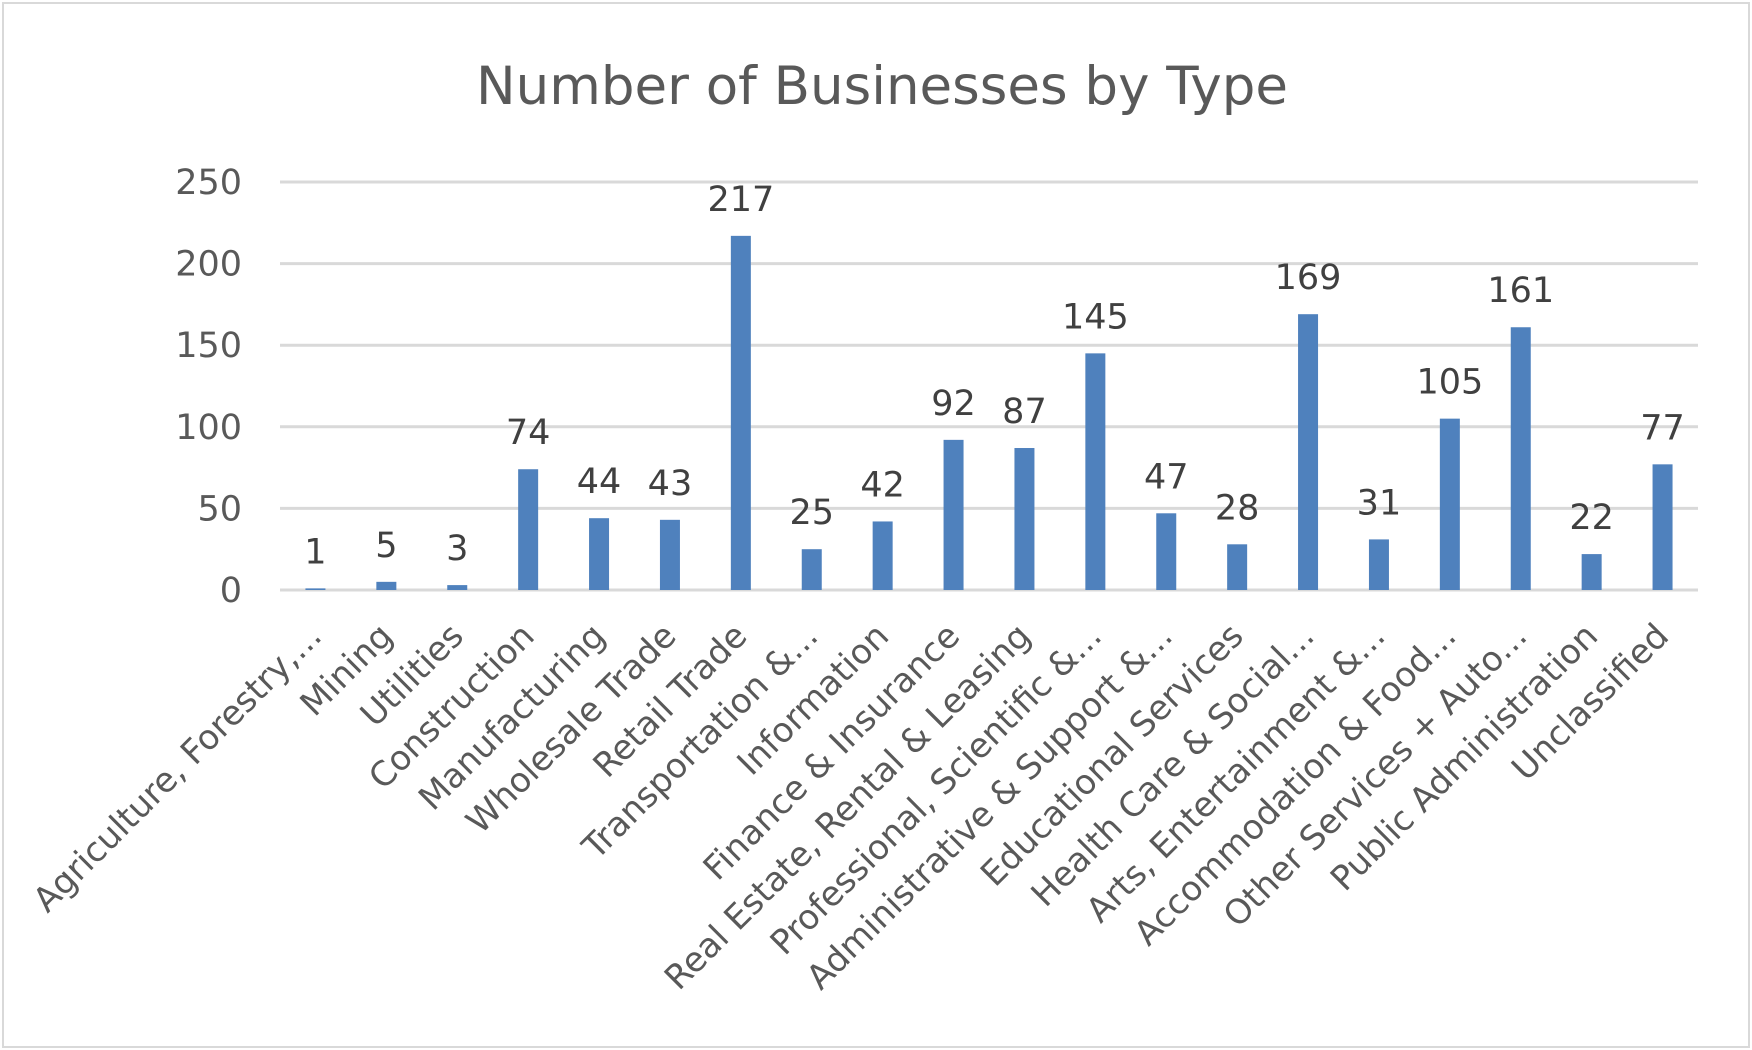 The height and width of the screenshot is (1050, 1752). Describe the element at coordinates (528, 433) in the screenshot. I see `data-label: 74` at that location.